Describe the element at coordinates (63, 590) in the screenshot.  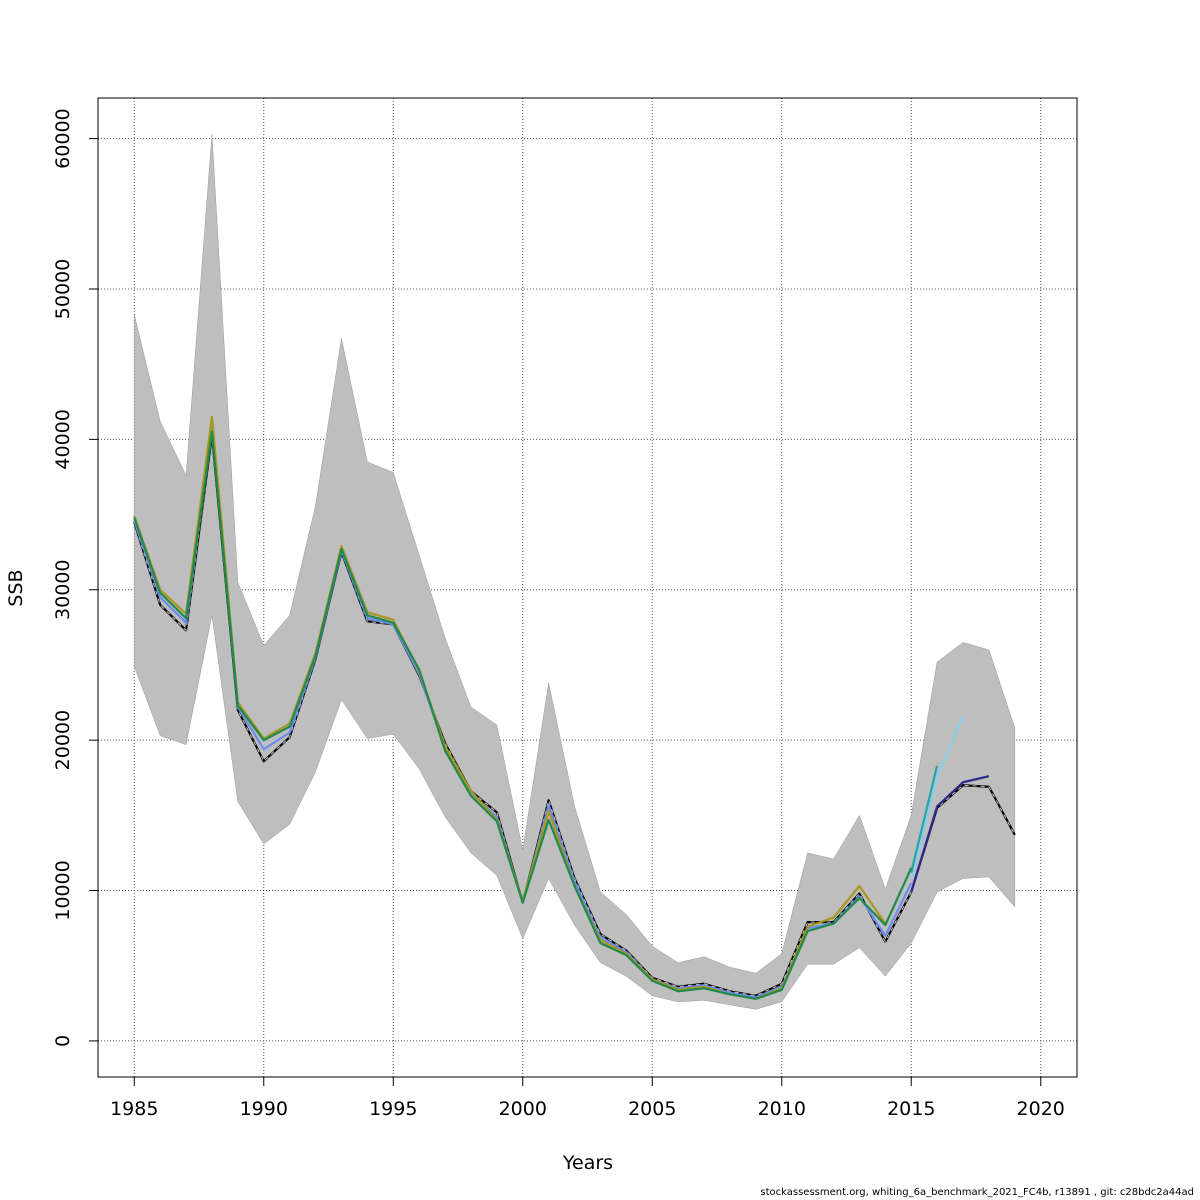
I see `y-tick-label: 30000` at that location.